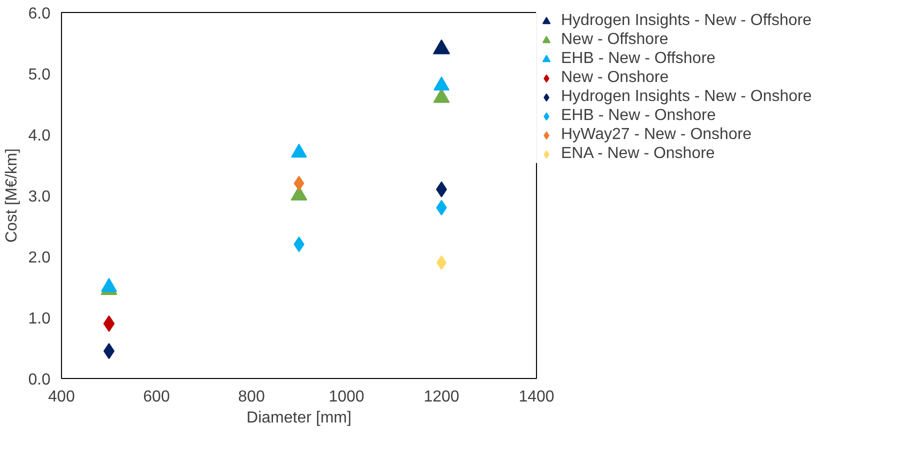 The height and width of the screenshot is (461, 922). I want to click on legend-label: ENA - New - Onshore, so click(638, 154).